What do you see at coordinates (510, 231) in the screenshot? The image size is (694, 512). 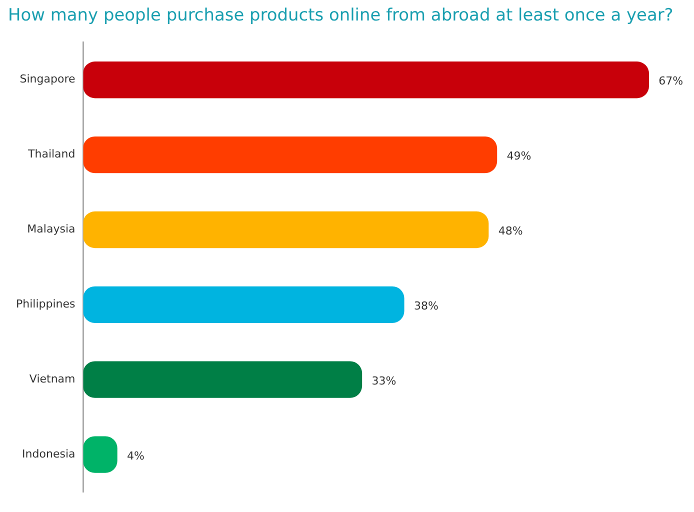 I see `data-label: 48%` at bounding box center [510, 231].